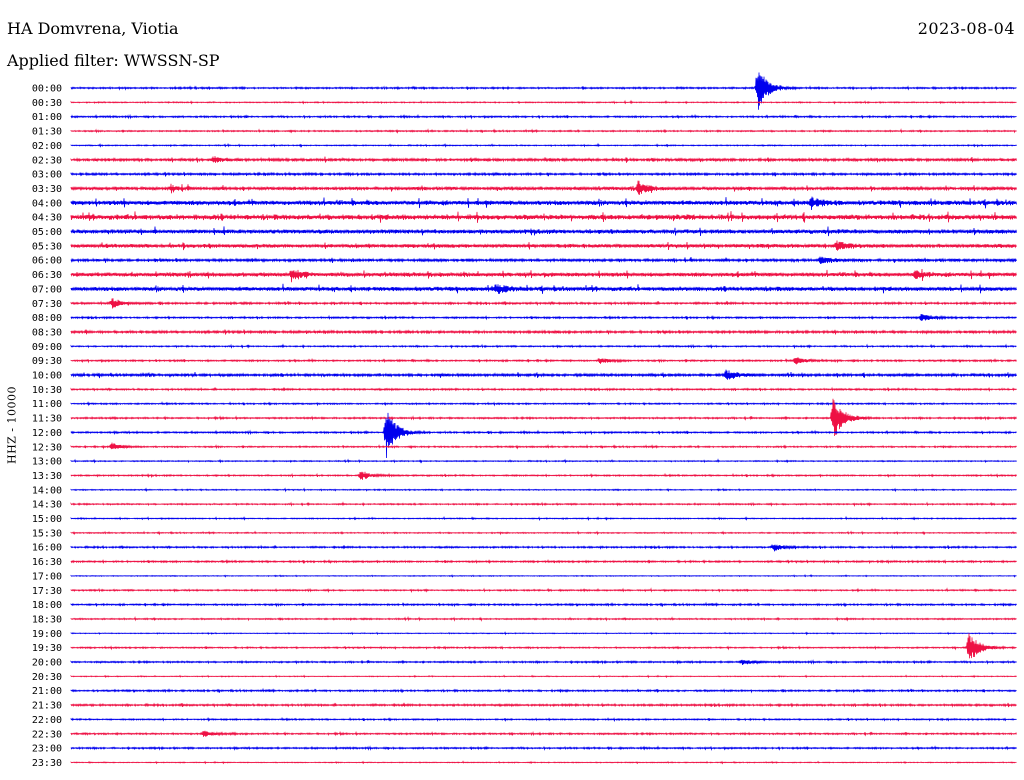 The height and width of the screenshot is (780, 1024). What do you see at coordinates (47, 132) in the screenshot?
I see `row-time-label: 01:30` at bounding box center [47, 132].